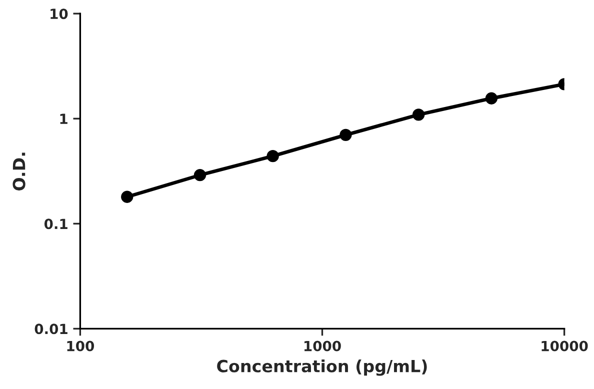  Describe the element at coordinates (19, 171) in the screenshot. I see `y-axis-title: O.D.` at that location.